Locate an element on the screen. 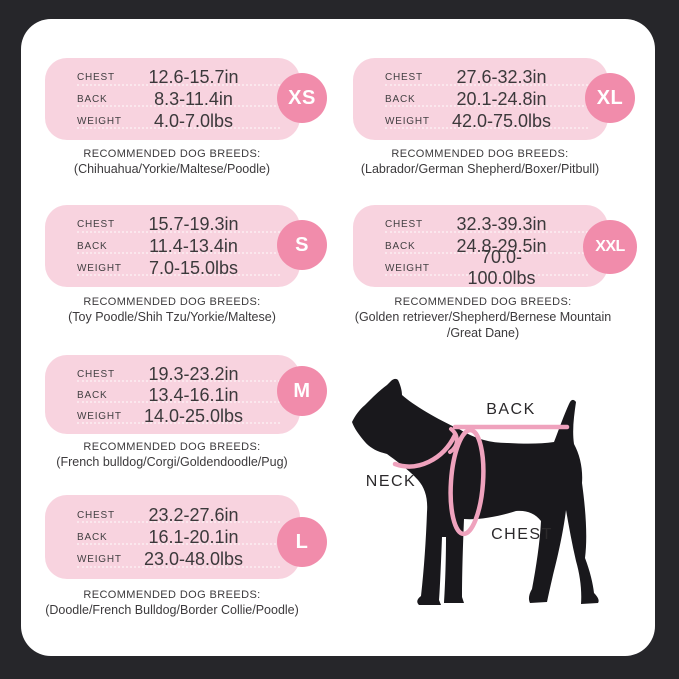 This screenshot has height=679, width=679. diagram-back-label: BACK is located at coordinates (511, 409).